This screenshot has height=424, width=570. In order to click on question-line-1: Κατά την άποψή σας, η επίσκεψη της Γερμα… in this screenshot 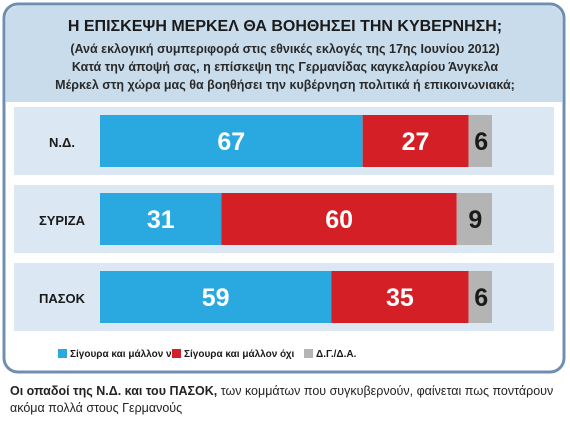, I will do `click(285, 67)`.